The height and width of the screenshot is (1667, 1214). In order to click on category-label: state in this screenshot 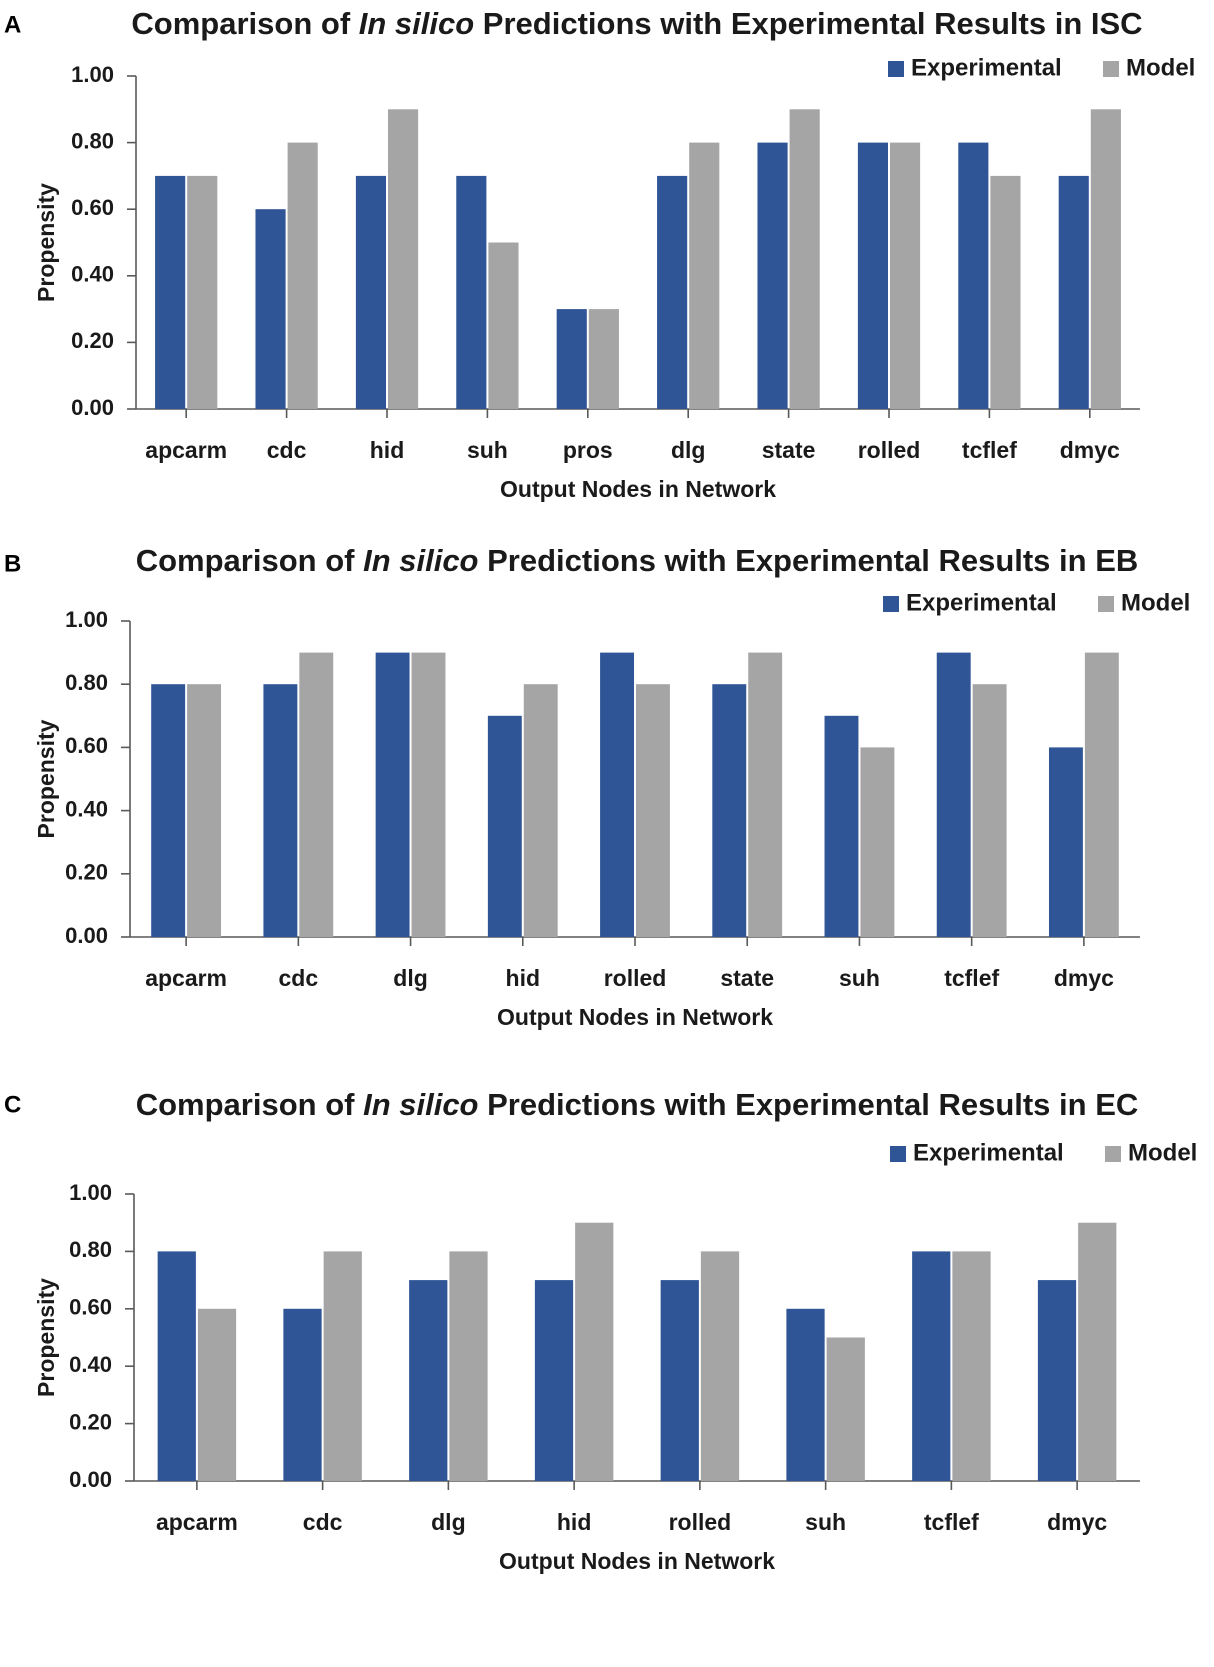, I will do `click(747, 978)`.